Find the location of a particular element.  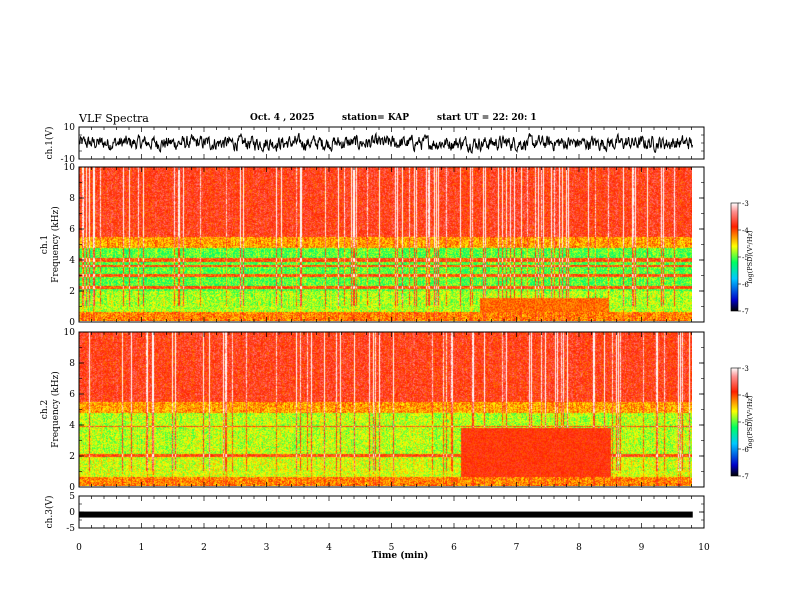

figure-title: VLF Spectra is located at coordinates (114, 118).